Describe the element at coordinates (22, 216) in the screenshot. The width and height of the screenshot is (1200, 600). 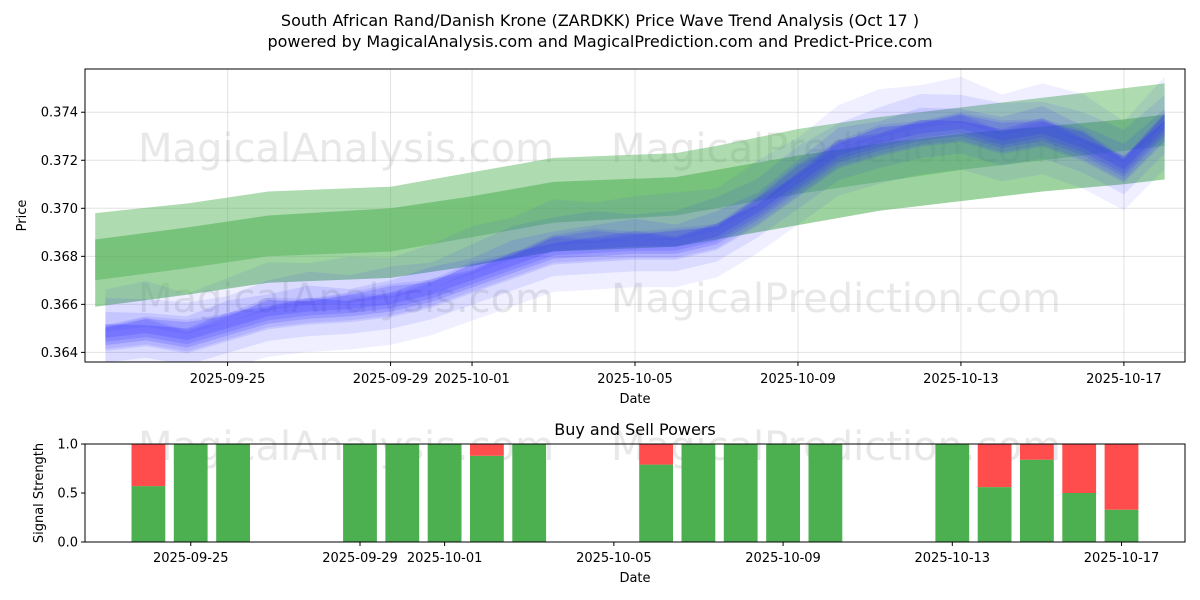
I see `y-axis-label: Price` at that location.